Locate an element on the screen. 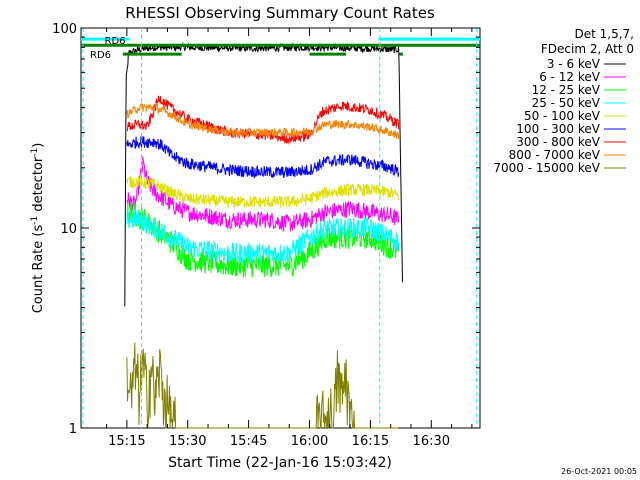 This screenshot has width=640, height=480. legend-label: 6 - 12 keV is located at coordinates (570, 77).